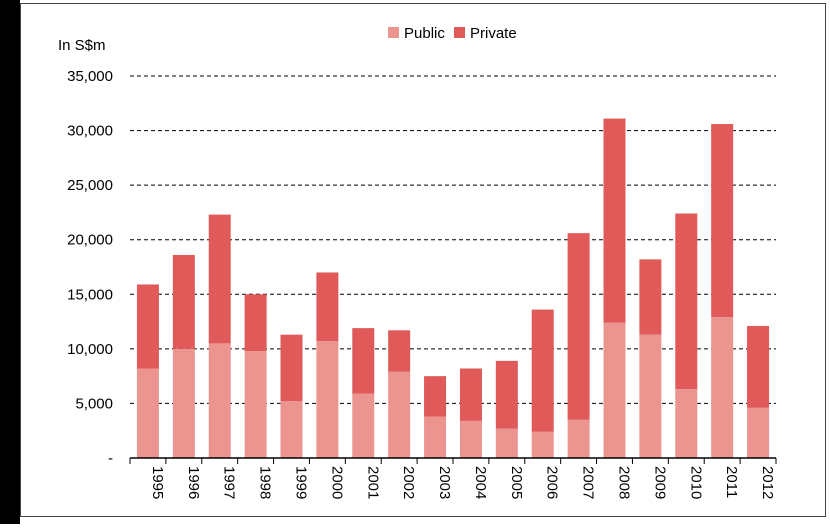 The width and height of the screenshot is (830, 529). Describe the element at coordinates (470, 394) in the screenshot. I see `bar-private-2004` at that location.